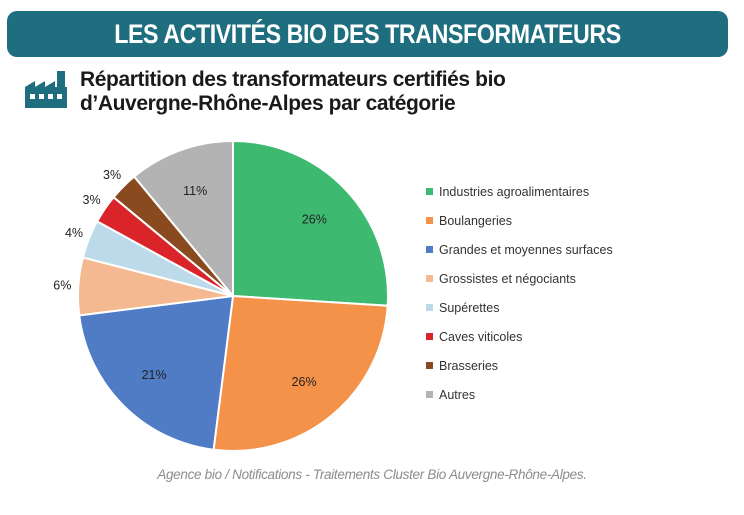 Image resolution: width=744 pixels, height=515 pixels. I want to click on data-label: 21%, so click(154, 375).